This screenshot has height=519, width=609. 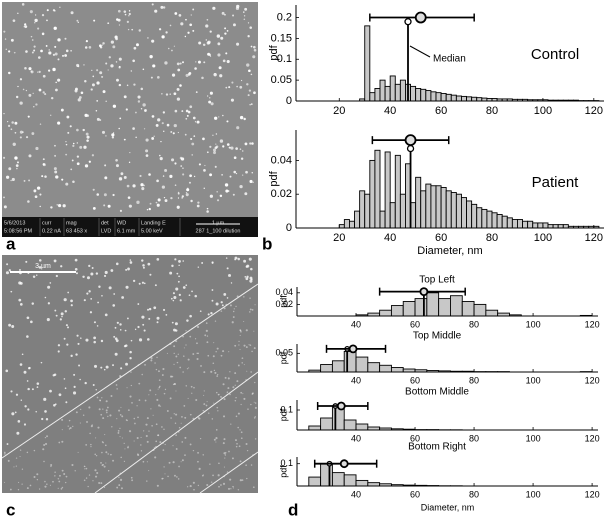 What do you see at coordinates (543, 238) in the screenshot?
I see `x-tick-label: 100` at bounding box center [543, 238].